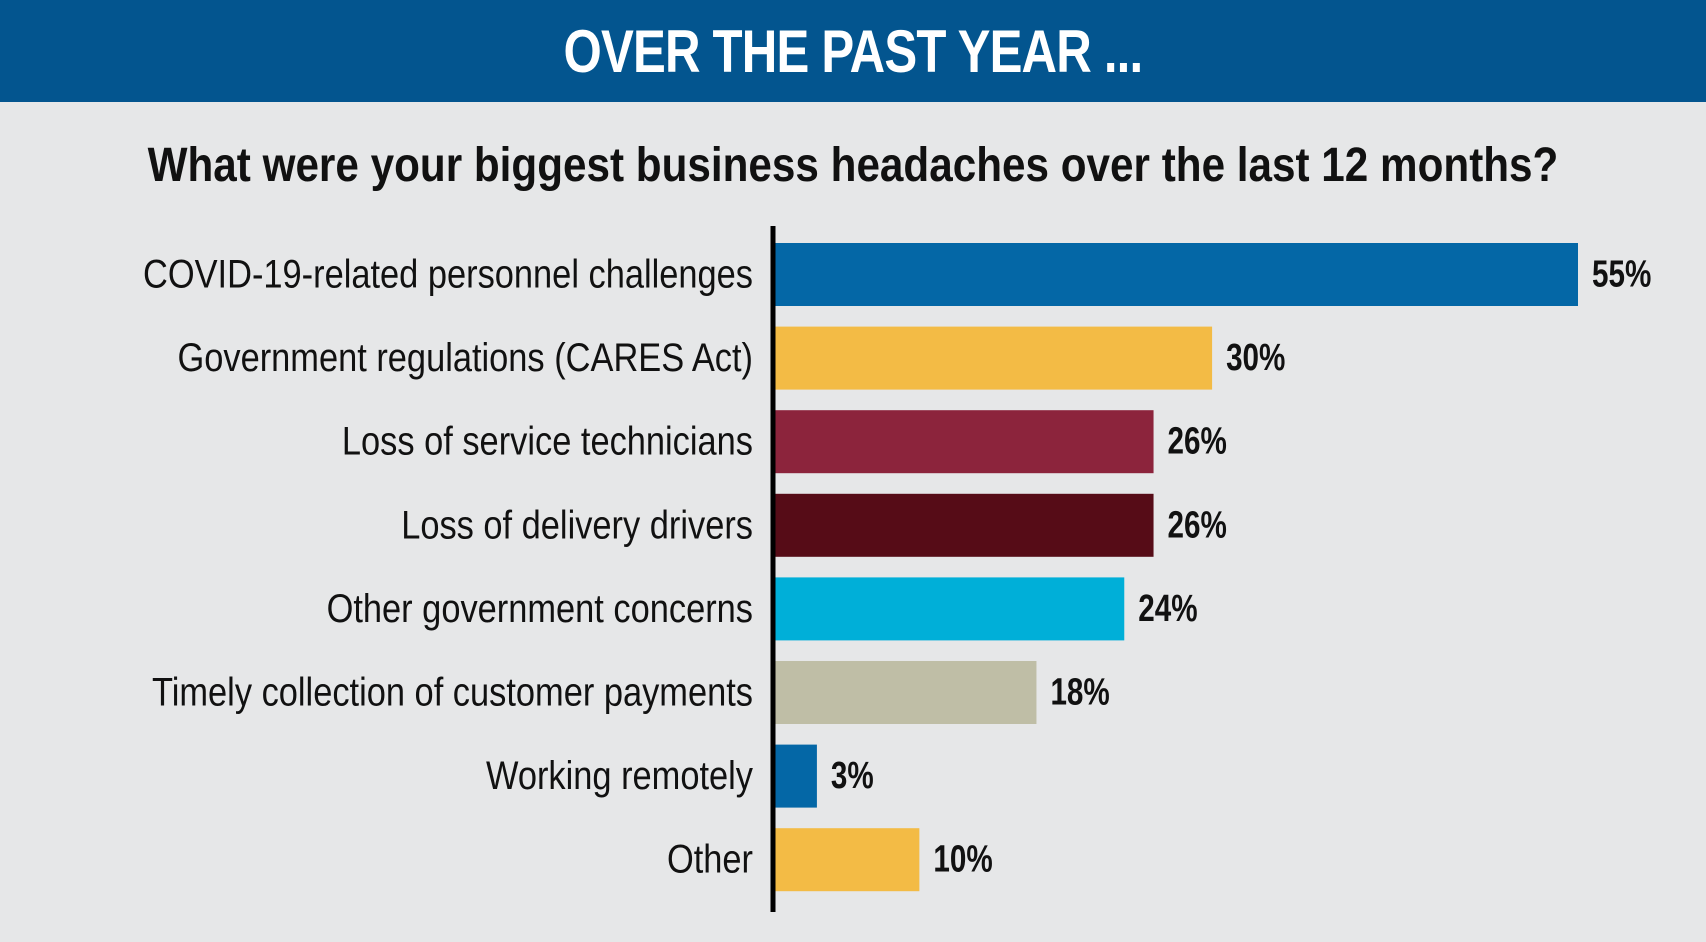 This screenshot has height=942, width=1706. Describe the element at coordinates (619, 776) in the screenshot. I see `category-label-7: Working remotely` at that location.